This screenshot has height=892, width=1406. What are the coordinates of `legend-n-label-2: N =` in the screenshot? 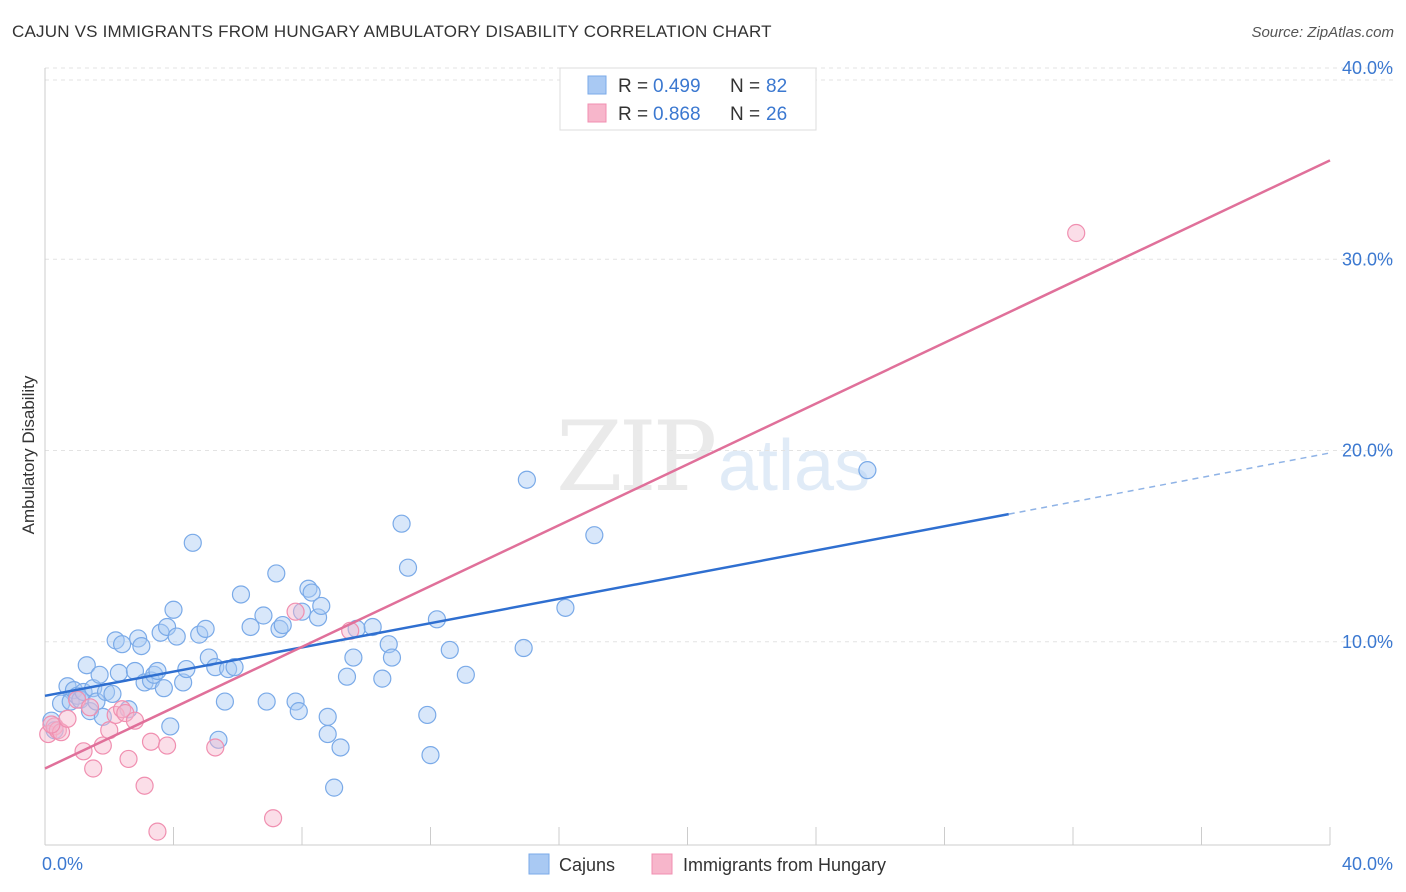 It's located at (745, 114).